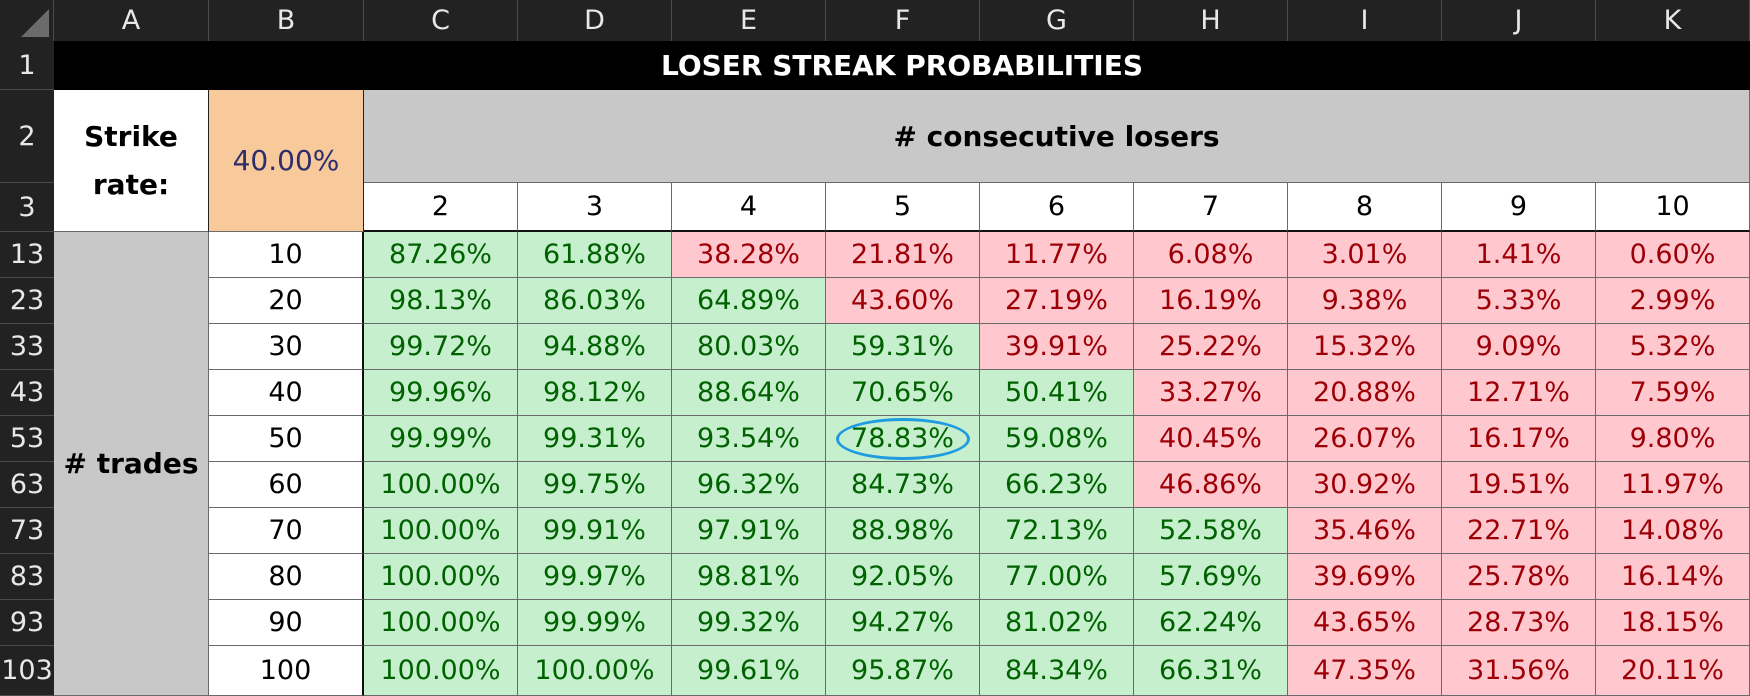 Image resolution: width=1750 pixels, height=696 pixels. What do you see at coordinates (286, 671) in the screenshot?
I see `trades-value: 100` at bounding box center [286, 671].